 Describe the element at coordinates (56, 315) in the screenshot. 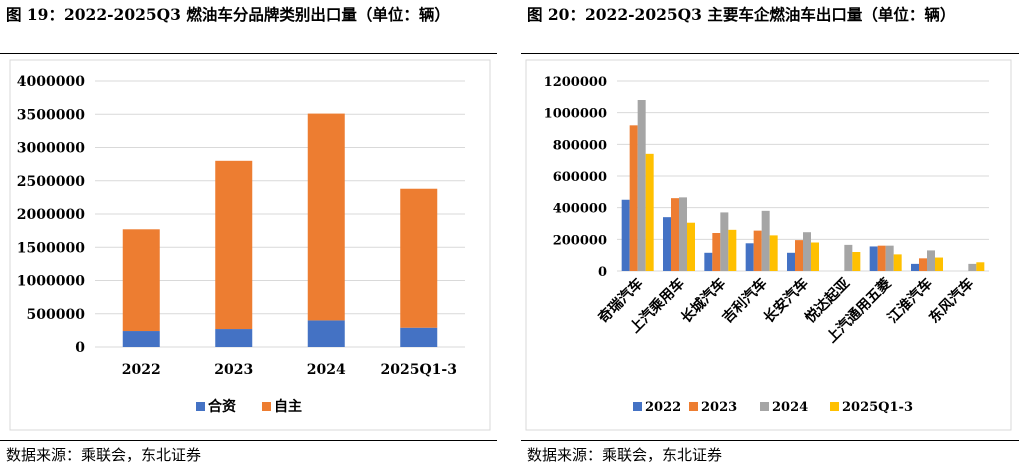

I see `y-tick-label: 500000` at that location.